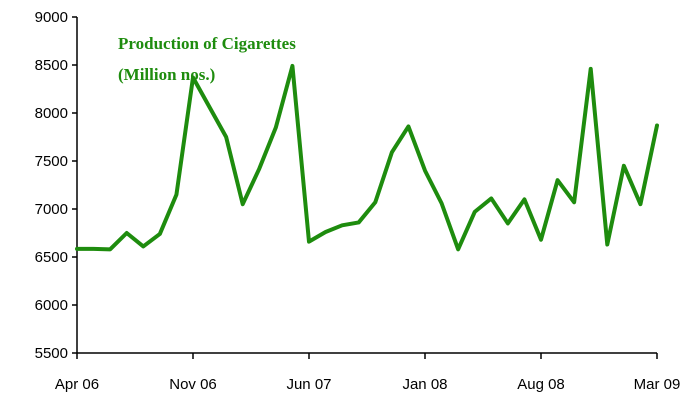  I want to click on y-tick-label: 9000, so click(51, 17).